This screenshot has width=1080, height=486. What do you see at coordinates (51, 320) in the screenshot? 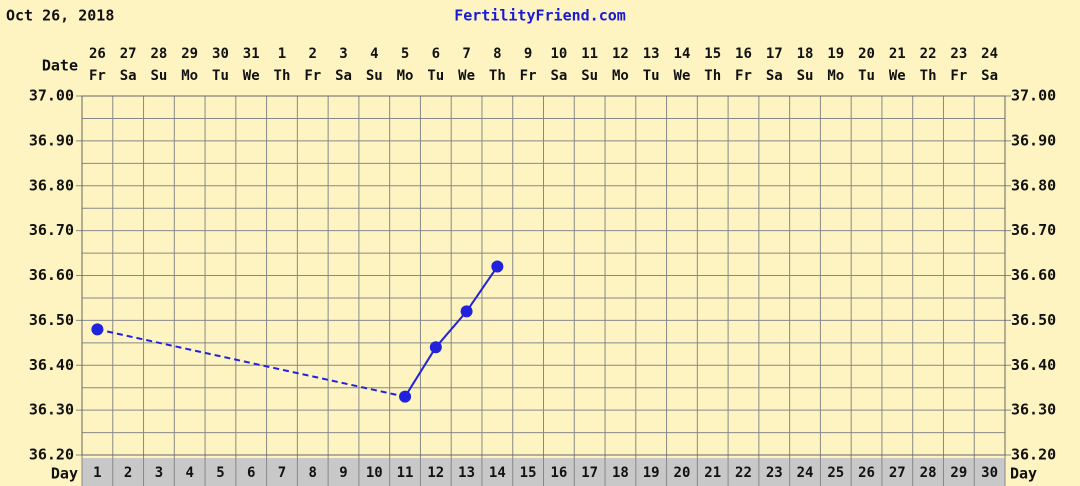
I see `y-tick-label: 36.50` at bounding box center [51, 320].